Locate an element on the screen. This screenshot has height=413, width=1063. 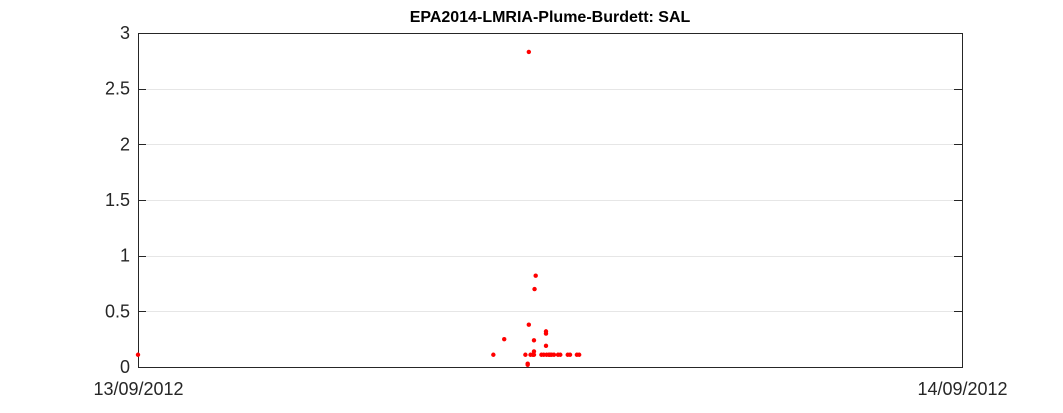
y-tick-label: 2 is located at coordinates (125, 144).